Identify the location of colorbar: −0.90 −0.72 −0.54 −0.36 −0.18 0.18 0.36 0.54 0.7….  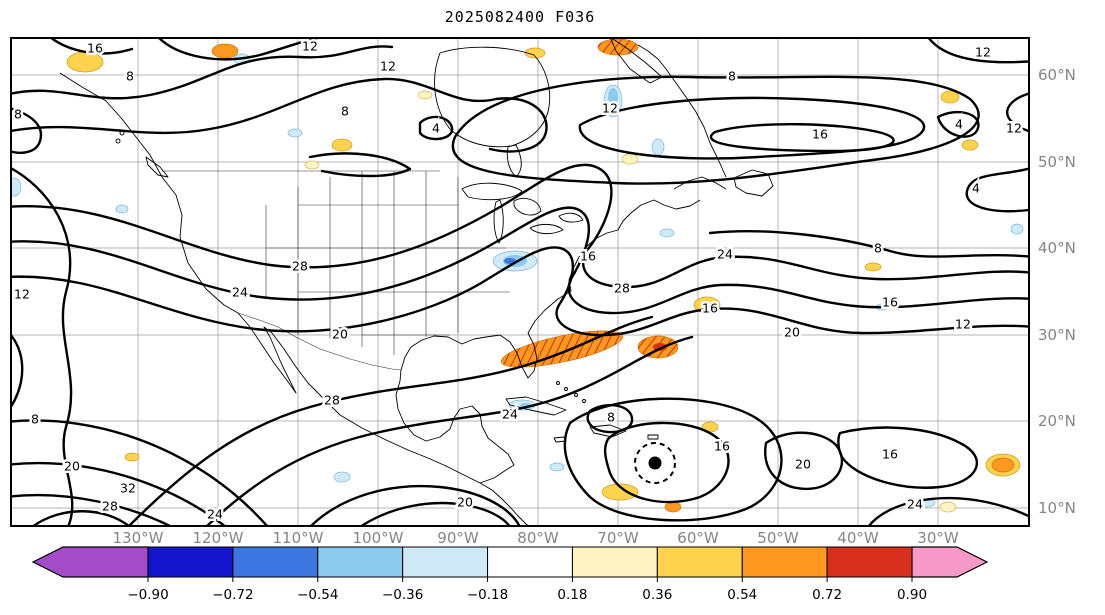
(510, 574).